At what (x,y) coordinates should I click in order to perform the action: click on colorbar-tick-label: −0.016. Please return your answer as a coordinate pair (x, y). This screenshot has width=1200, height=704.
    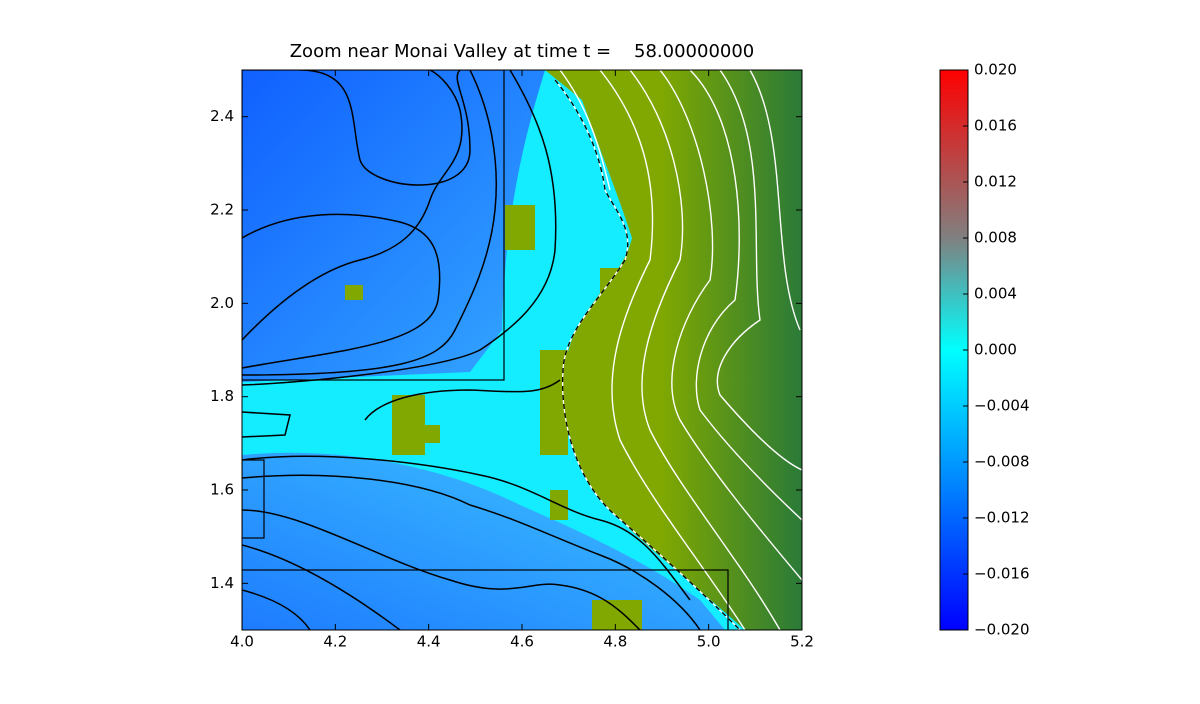
    Looking at the image, I should click on (1002, 574).